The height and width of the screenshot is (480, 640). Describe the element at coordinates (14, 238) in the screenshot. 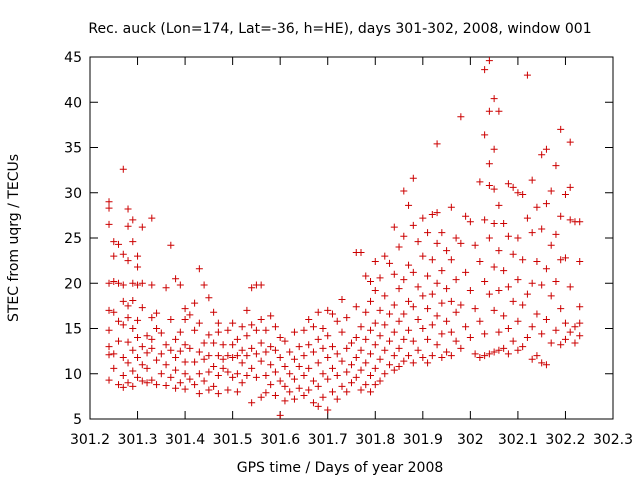

I see `y-axis-label: STEC from uqrg / TECUs` at that location.